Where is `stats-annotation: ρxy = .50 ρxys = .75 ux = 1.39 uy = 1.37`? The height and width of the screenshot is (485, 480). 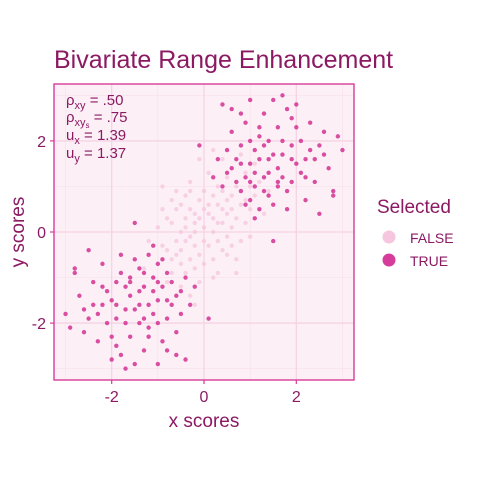
stats-annotation: ρxy = .50 ρxys = .75 ux = 1.39 uy = 1.37 is located at coordinates (97, 128).